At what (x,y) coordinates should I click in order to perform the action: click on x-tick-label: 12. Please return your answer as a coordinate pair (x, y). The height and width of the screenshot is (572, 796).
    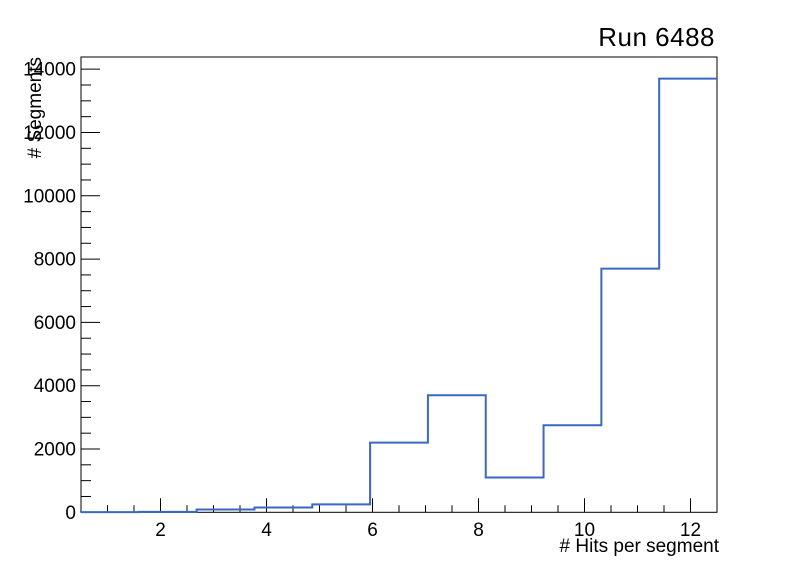
    Looking at the image, I should click on (690, 530).